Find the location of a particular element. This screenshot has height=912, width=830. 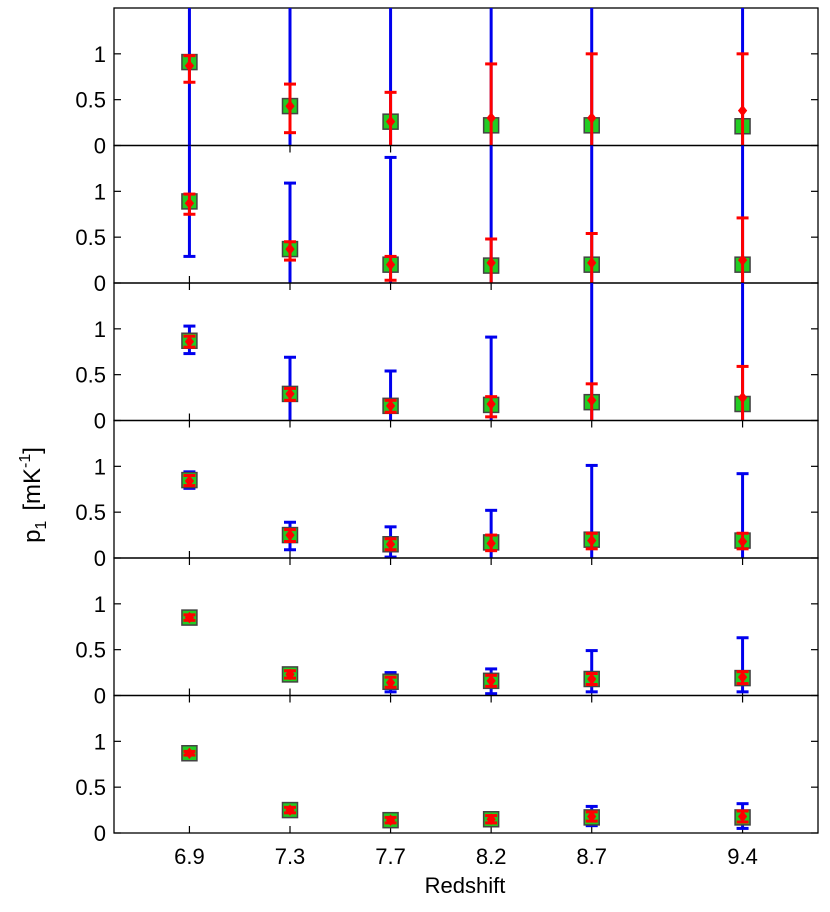

y-axis-label-exponent: -1 is located at coordinates (25, 461).